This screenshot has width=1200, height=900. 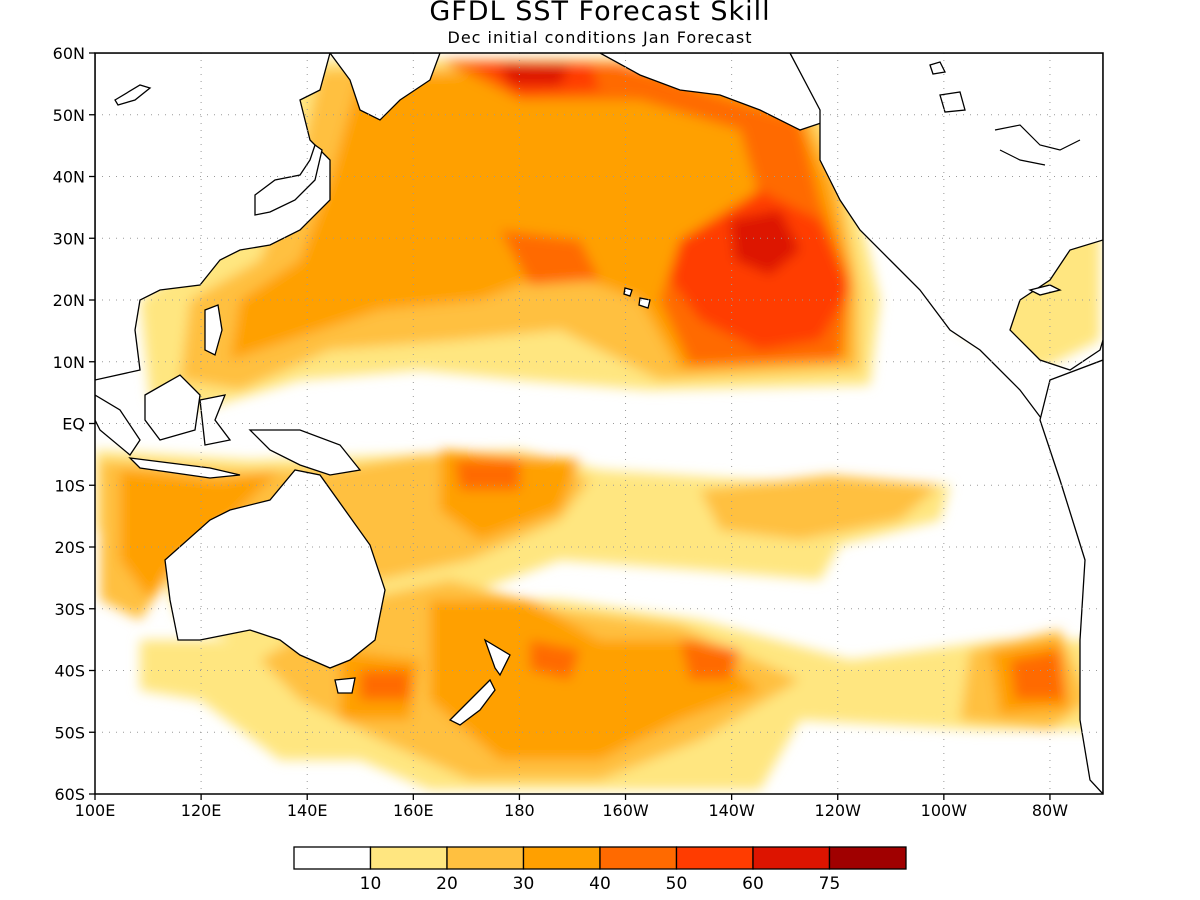 What do you see at coordinates (944, 810) in the screenshot?
I see `lon-tick-label: 100W` at bounding box center [944, 810].